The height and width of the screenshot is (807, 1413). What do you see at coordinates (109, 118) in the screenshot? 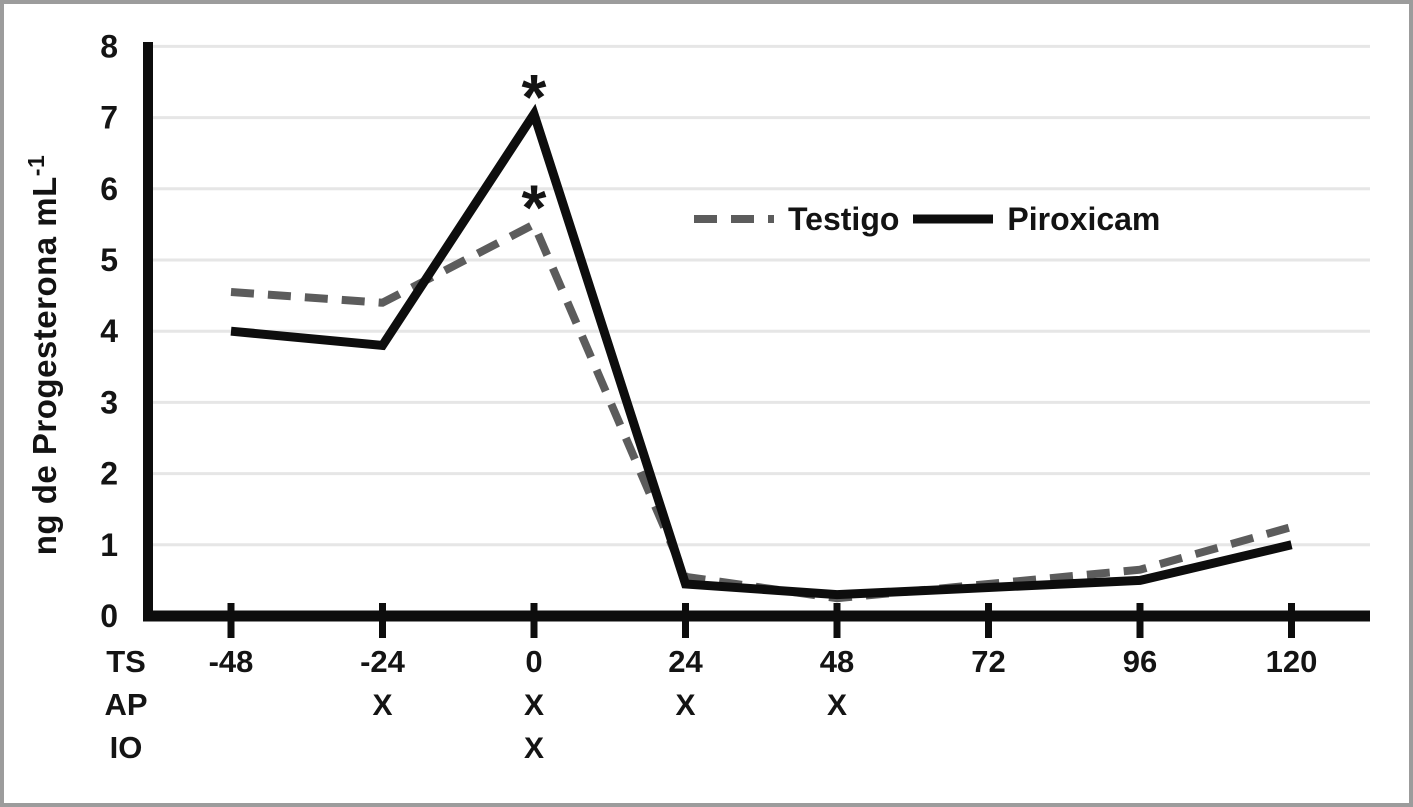
I see `y-tick-label: 7` at bounding box center [109, 118].